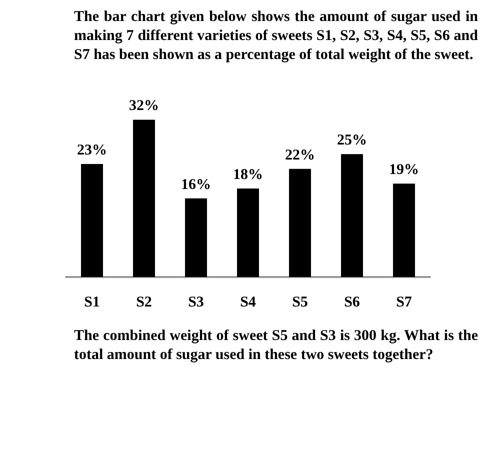 The image size is (488, 454). I want to click on x-tick-label: S6, so click(352, 302).